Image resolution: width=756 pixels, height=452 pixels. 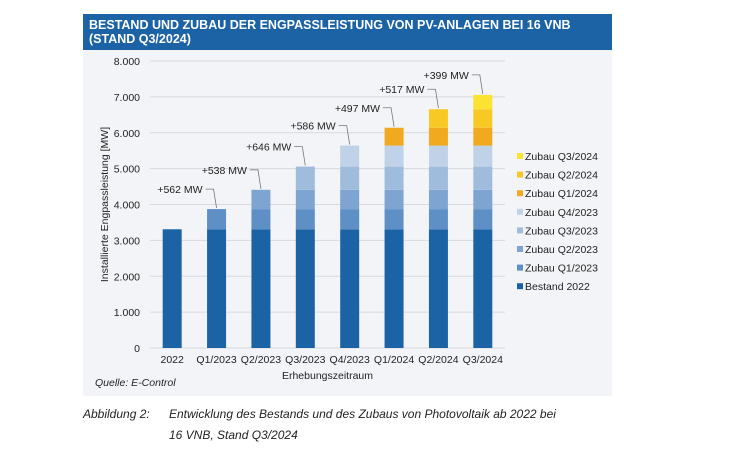 I want to click on y-tick-label: 2.000, so click(x=127, y=277).